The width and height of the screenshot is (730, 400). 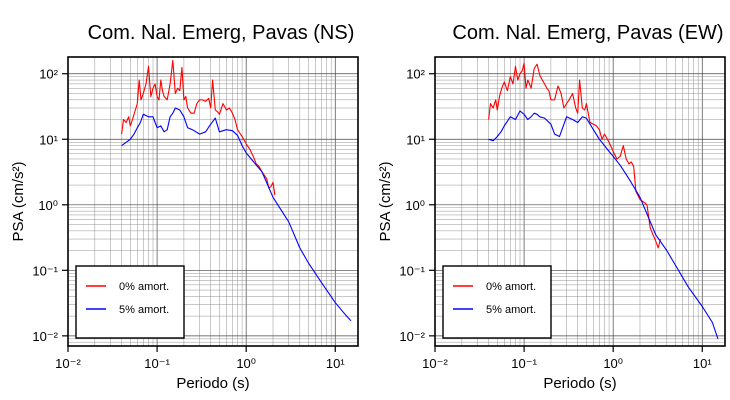 I want to click on chart-title: Com. Nal. Emerg, Pavas (EW), so click(x=587, y=33).